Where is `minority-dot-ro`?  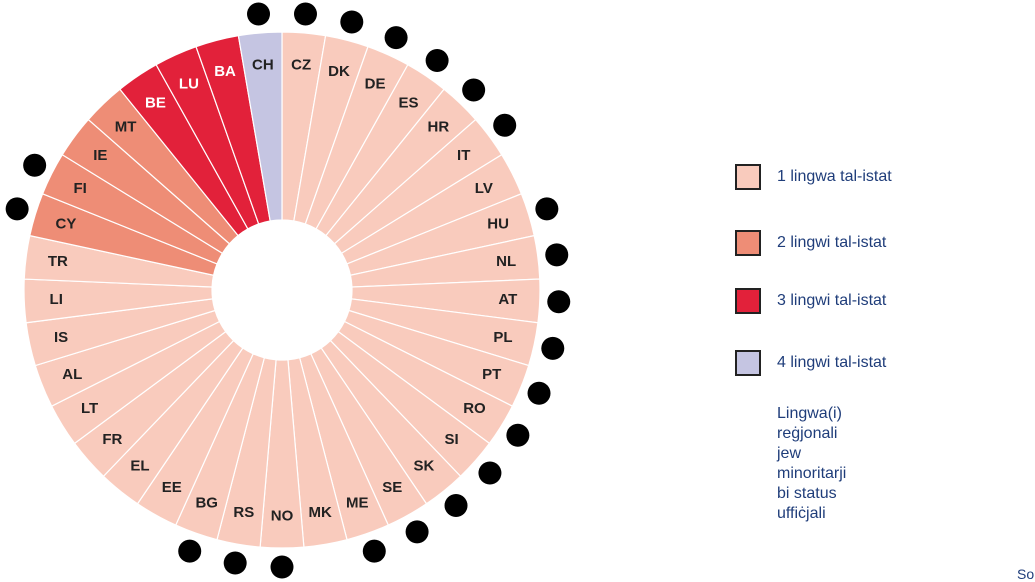 minority-dot-ro is located at coordinates (518, 435).